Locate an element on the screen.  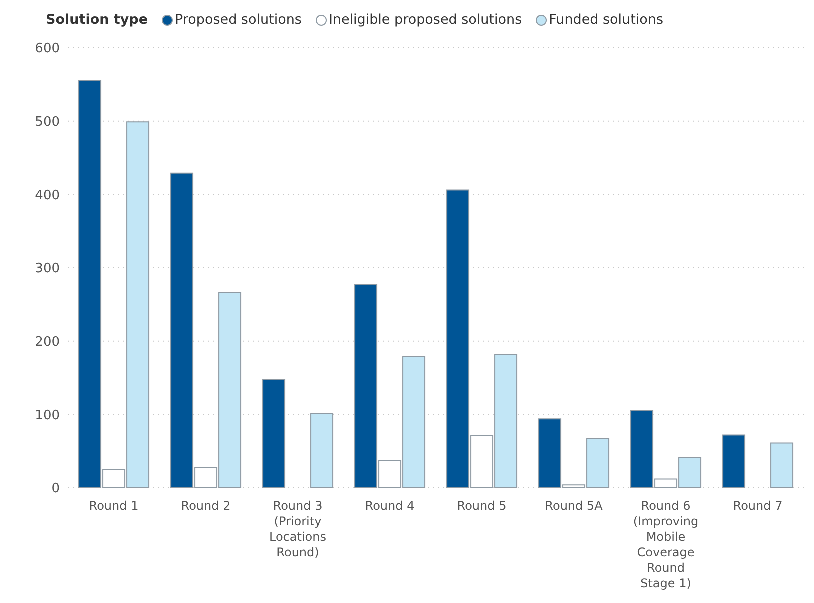
x-tick-label: Round 7 is located at coordinates (758, 506).